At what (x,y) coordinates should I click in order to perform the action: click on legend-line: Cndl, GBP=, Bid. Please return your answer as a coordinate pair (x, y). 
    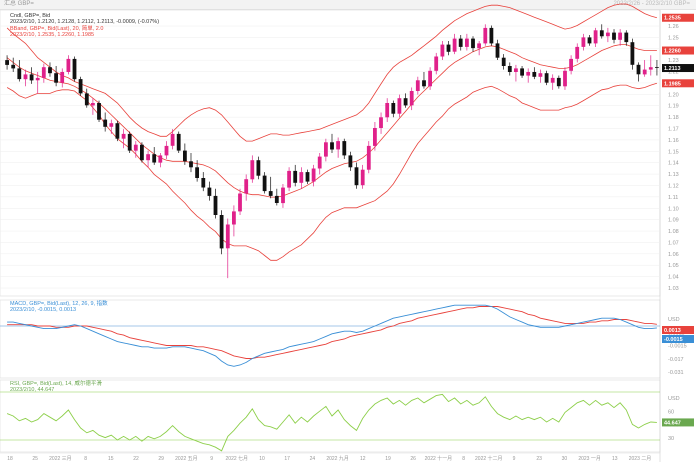
    Looking at the image, I should click on (30, 16).